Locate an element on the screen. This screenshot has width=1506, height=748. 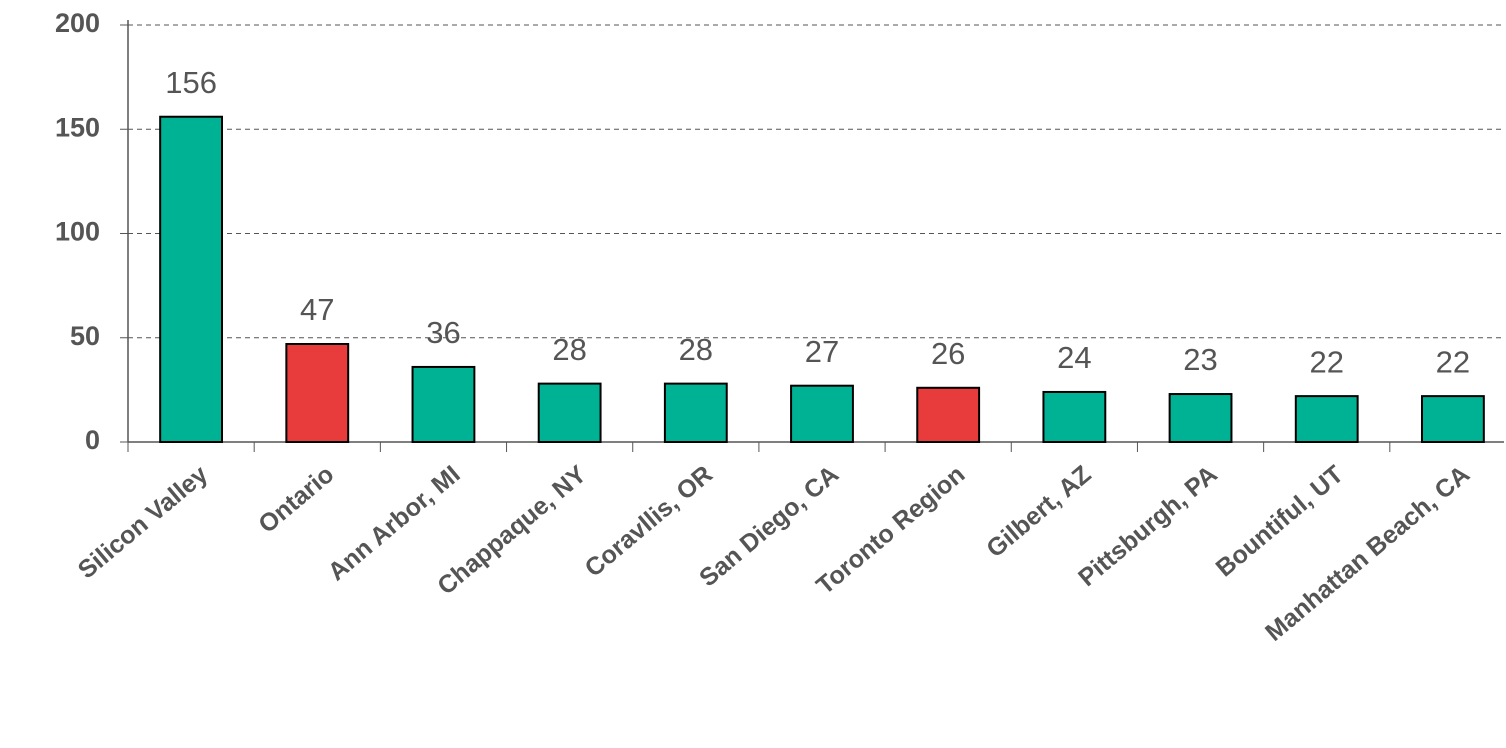
x-tick-label: Ann Arbor, MI is located at coordinates (394, 523).